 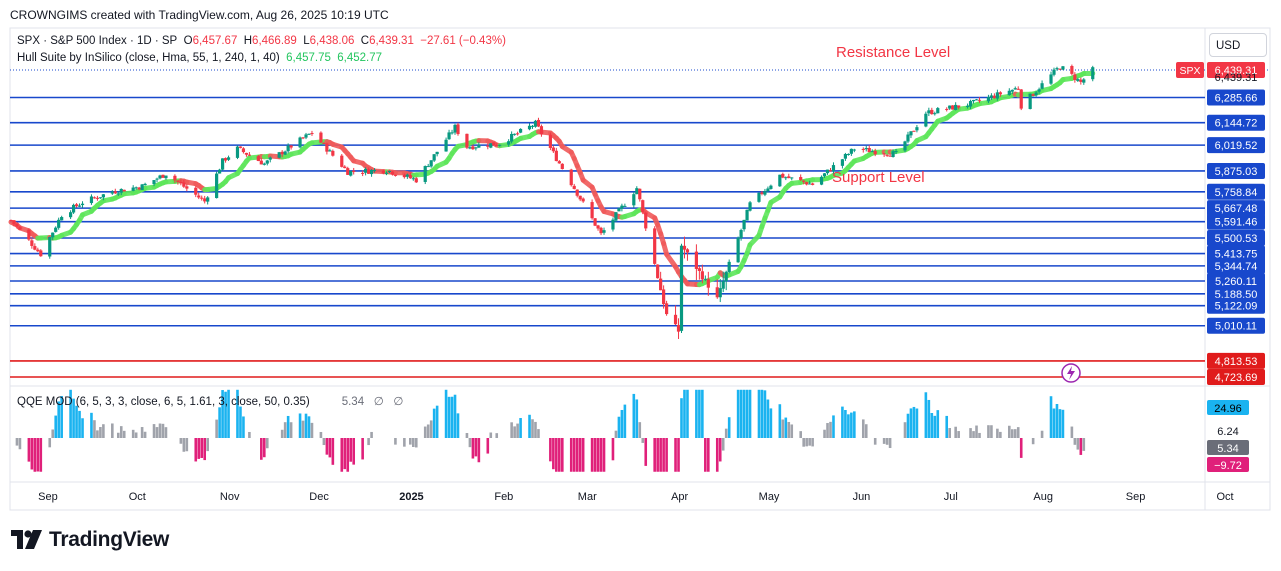 I want to click on support-level-label-bg, so click(x=1236, y=360).